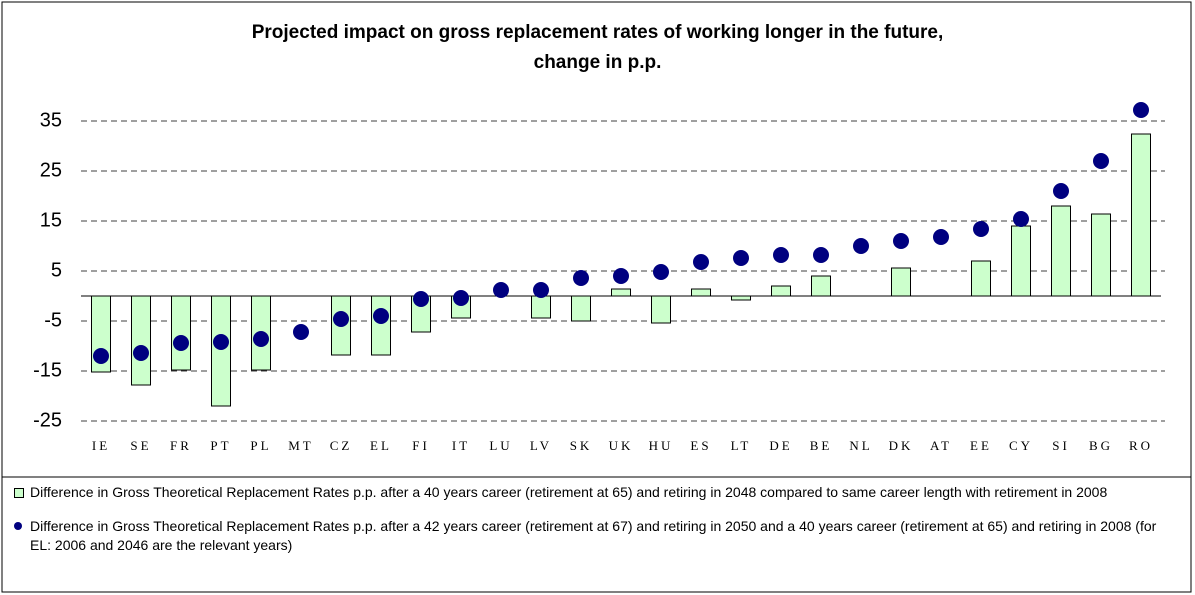 The width and height of the screenshot is (1195, 595). What do you see at coordinates (981, 445) in the screenshot?
I see `x-tick-label: EE` at bounding box center [981, 445].